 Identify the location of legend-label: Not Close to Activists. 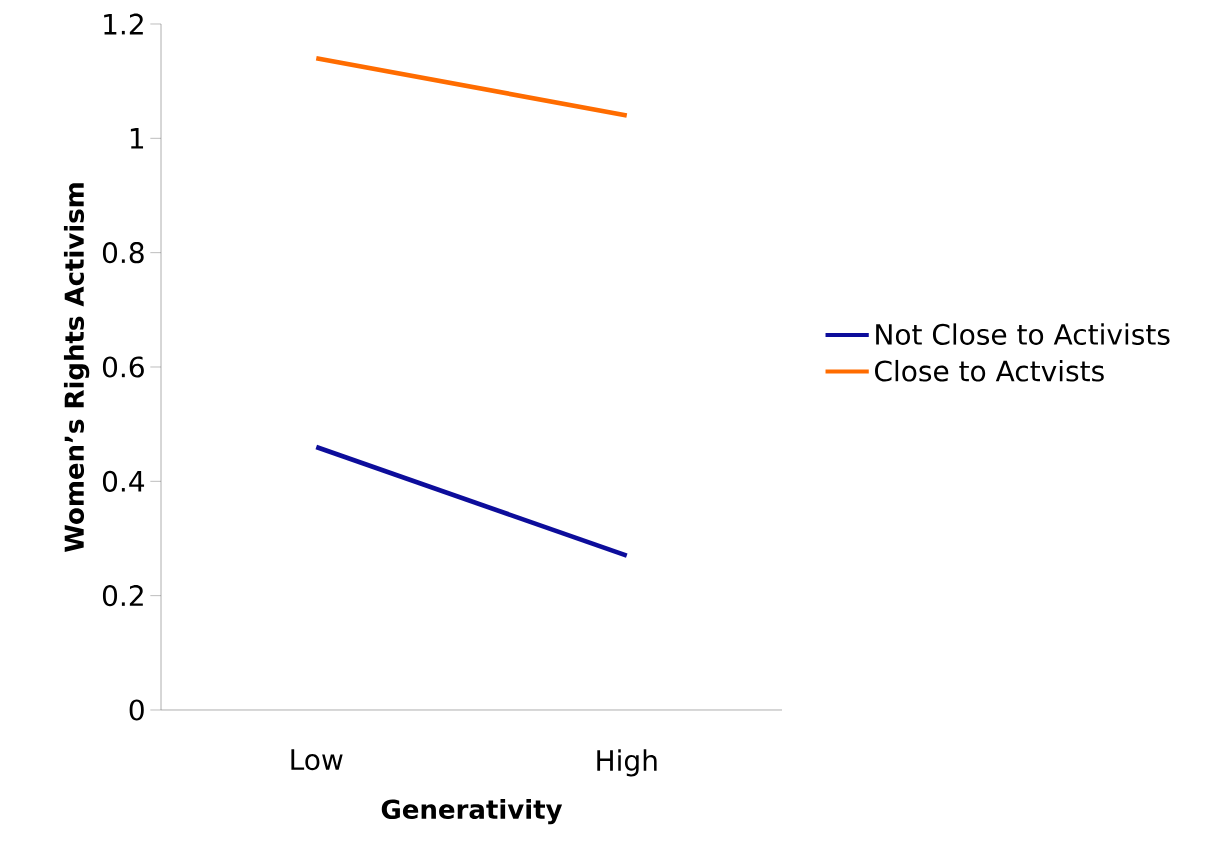
(1023, 334).